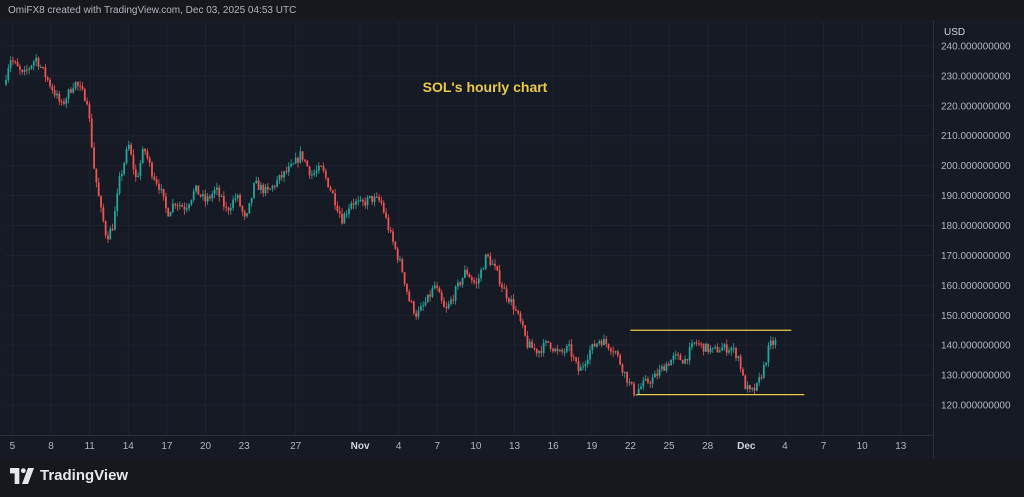 This screenshot has height=497, width=1024. I want to click on price-tick-label: 180.000000000, so click(976, 226).